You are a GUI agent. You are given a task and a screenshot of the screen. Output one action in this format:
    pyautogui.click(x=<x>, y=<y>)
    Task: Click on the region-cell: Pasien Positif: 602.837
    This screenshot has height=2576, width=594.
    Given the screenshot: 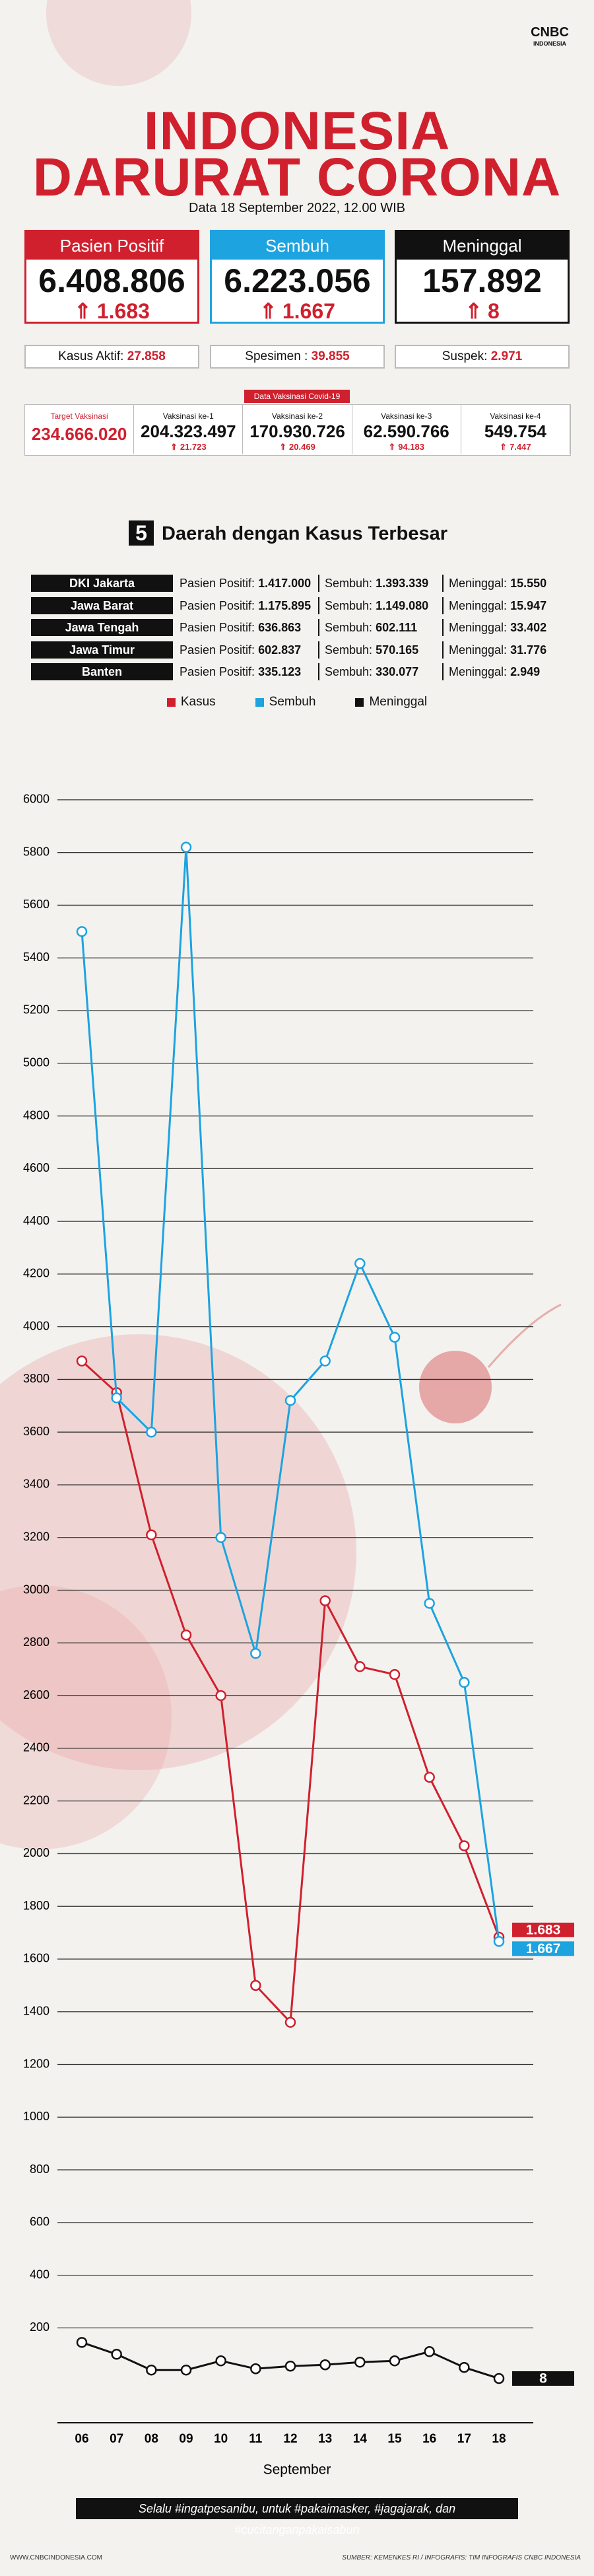 What is the action you would take?
    pyautogui.click(x=240, y=650)
    